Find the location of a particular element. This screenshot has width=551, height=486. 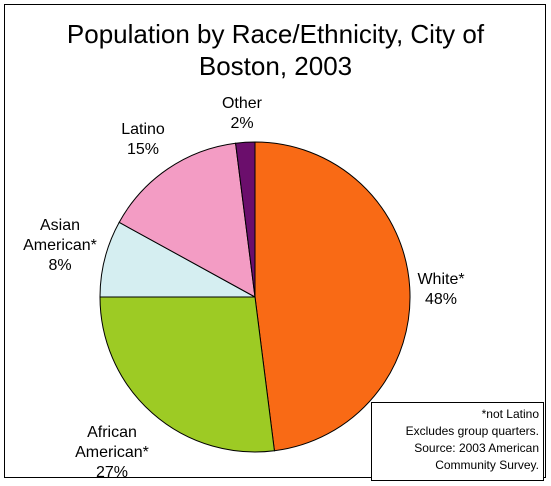

chart-title-line-2: Boston, 2003 is located at coordinates (275, 66).